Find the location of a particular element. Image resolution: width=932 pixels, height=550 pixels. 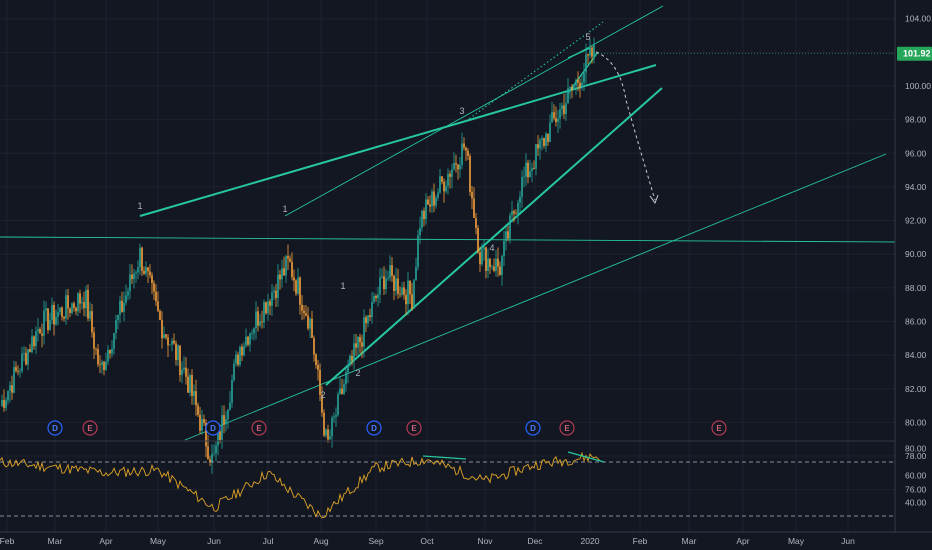

rsi-axis: 40.00 60.00 80.00 is located at coordinates (916, 476).